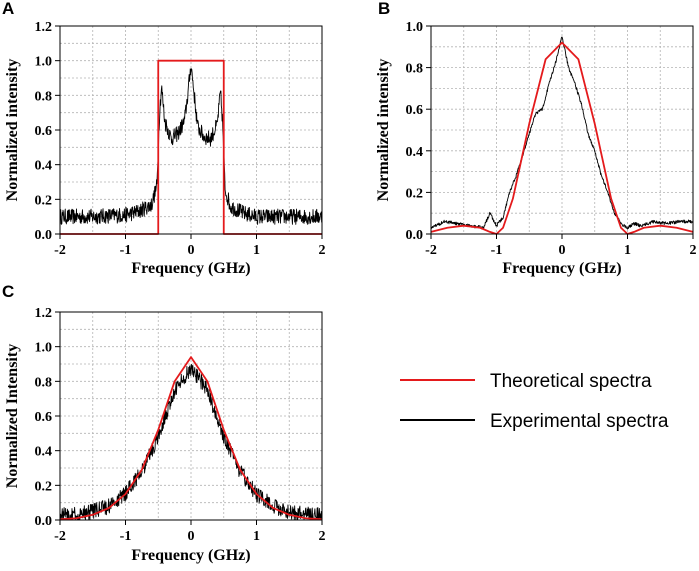 The width and height of the screenshot is (699, 571). I want to click on legend-experimental-label: Experimental spectra, so click(579, 421).